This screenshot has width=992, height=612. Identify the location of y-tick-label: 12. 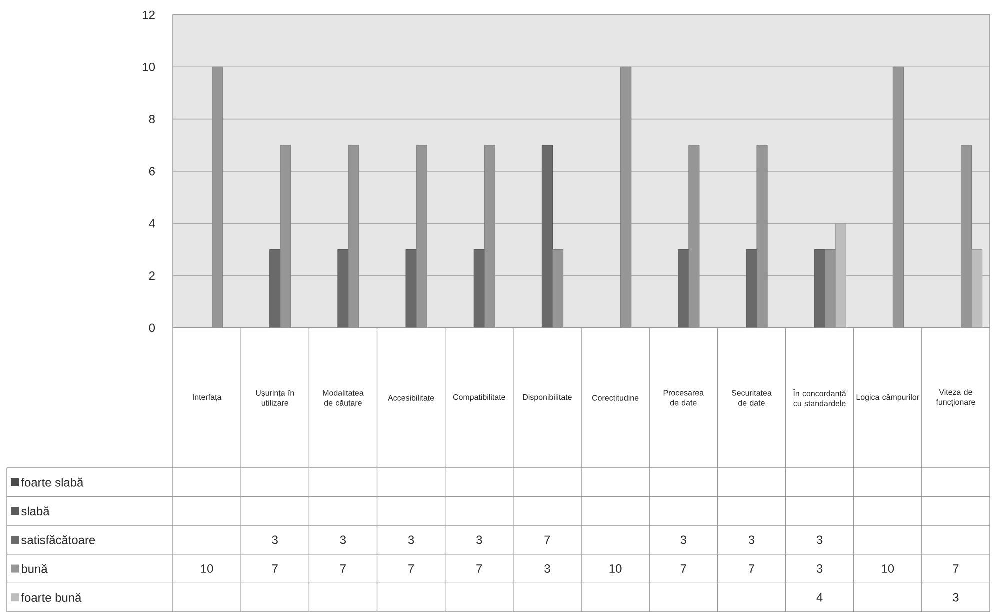
(149, 15).